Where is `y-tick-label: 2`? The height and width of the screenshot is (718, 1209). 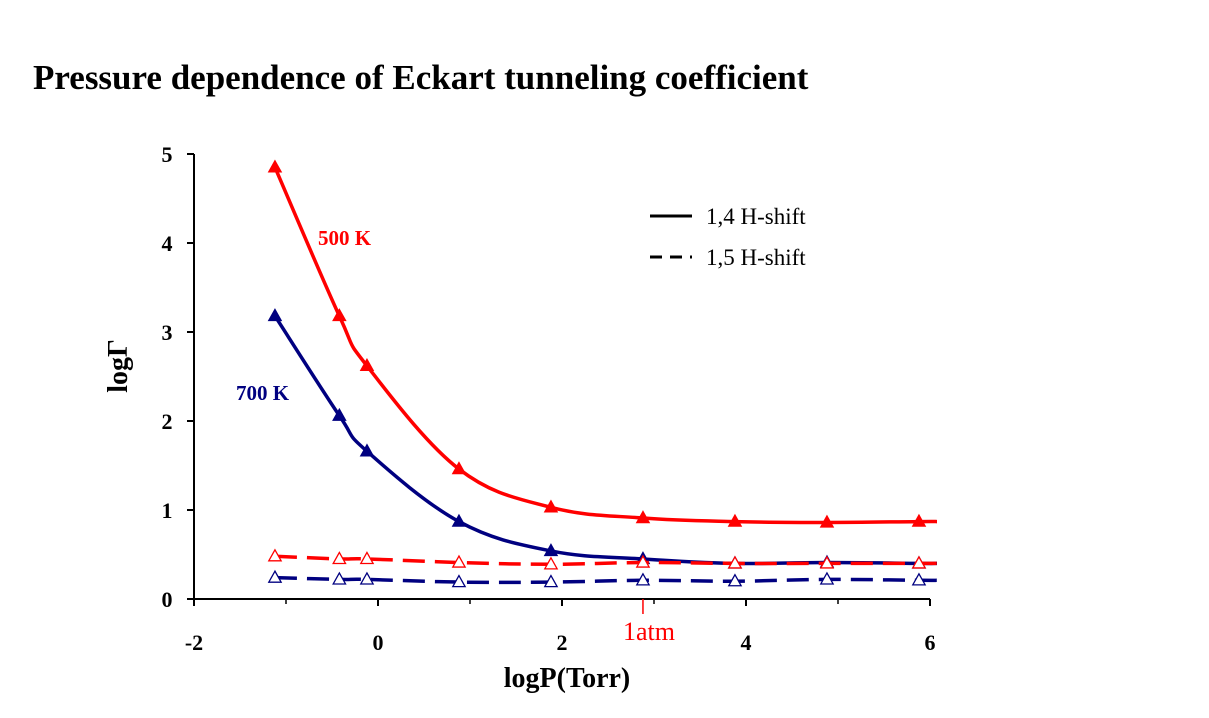 y-tick-label: 2 is located at coordinates (167, 421).